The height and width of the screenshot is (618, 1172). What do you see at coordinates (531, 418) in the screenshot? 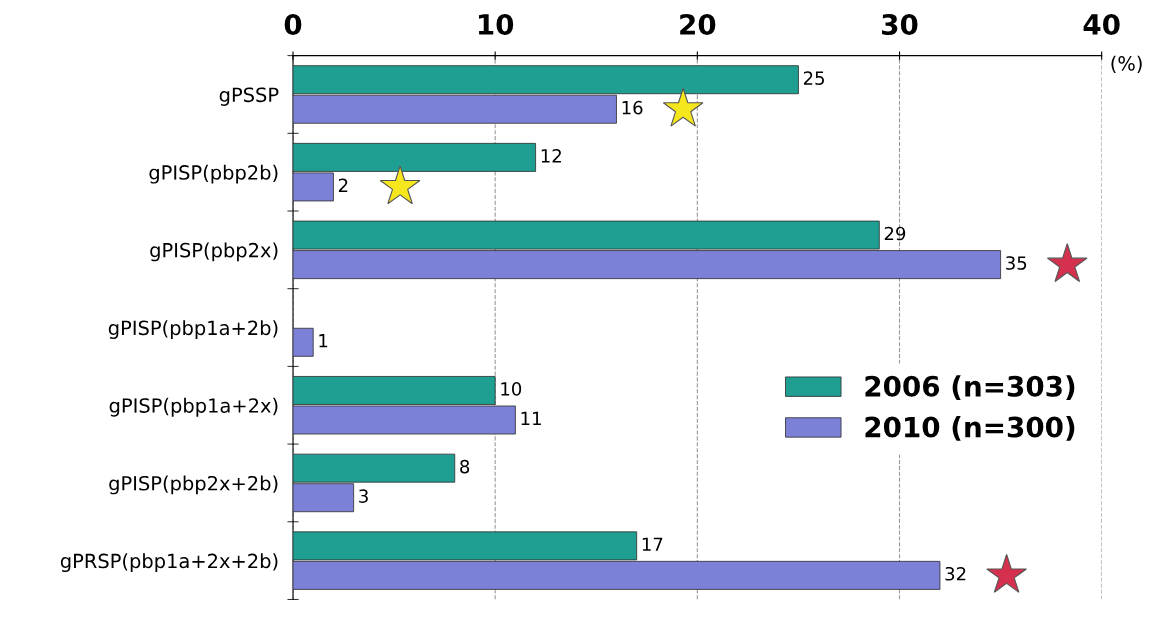
I see `data-label: 11` at bounding box center [531, 418].